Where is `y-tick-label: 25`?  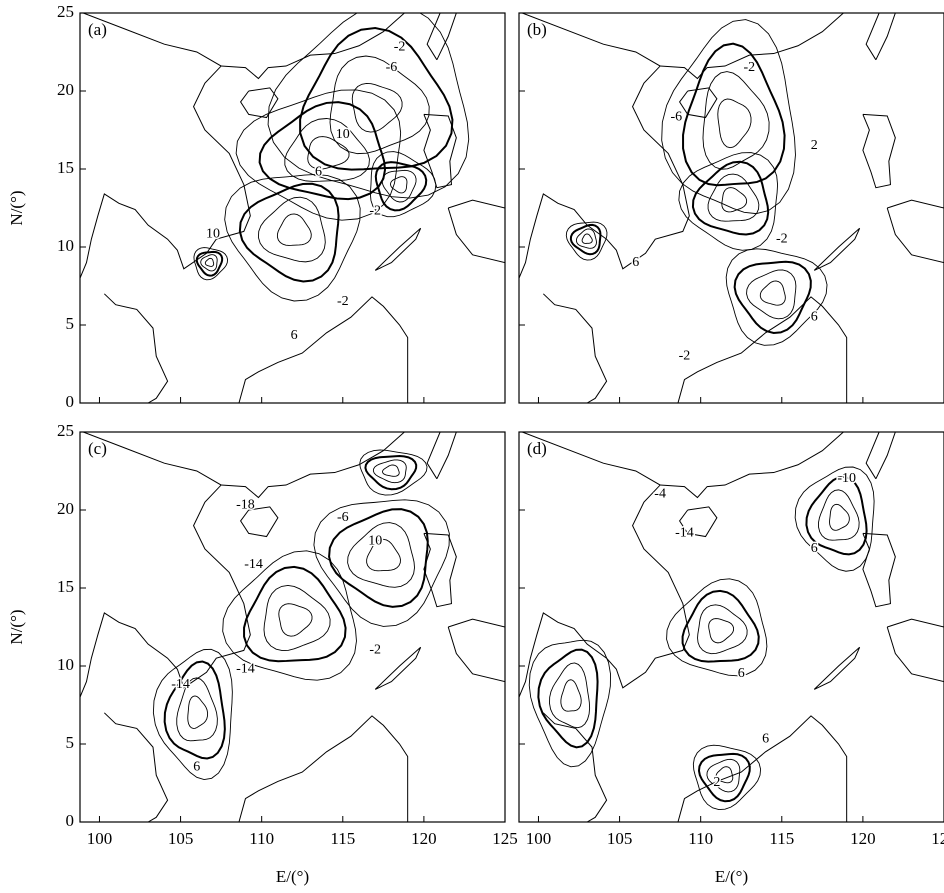
y-tick-label: 25 is located at coordinates (65, 430).